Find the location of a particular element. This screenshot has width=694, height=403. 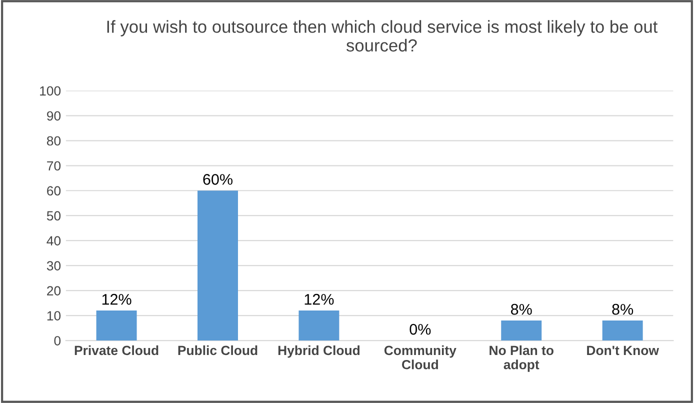

y-tick-label: 90 is located at coordinates (54, 116).